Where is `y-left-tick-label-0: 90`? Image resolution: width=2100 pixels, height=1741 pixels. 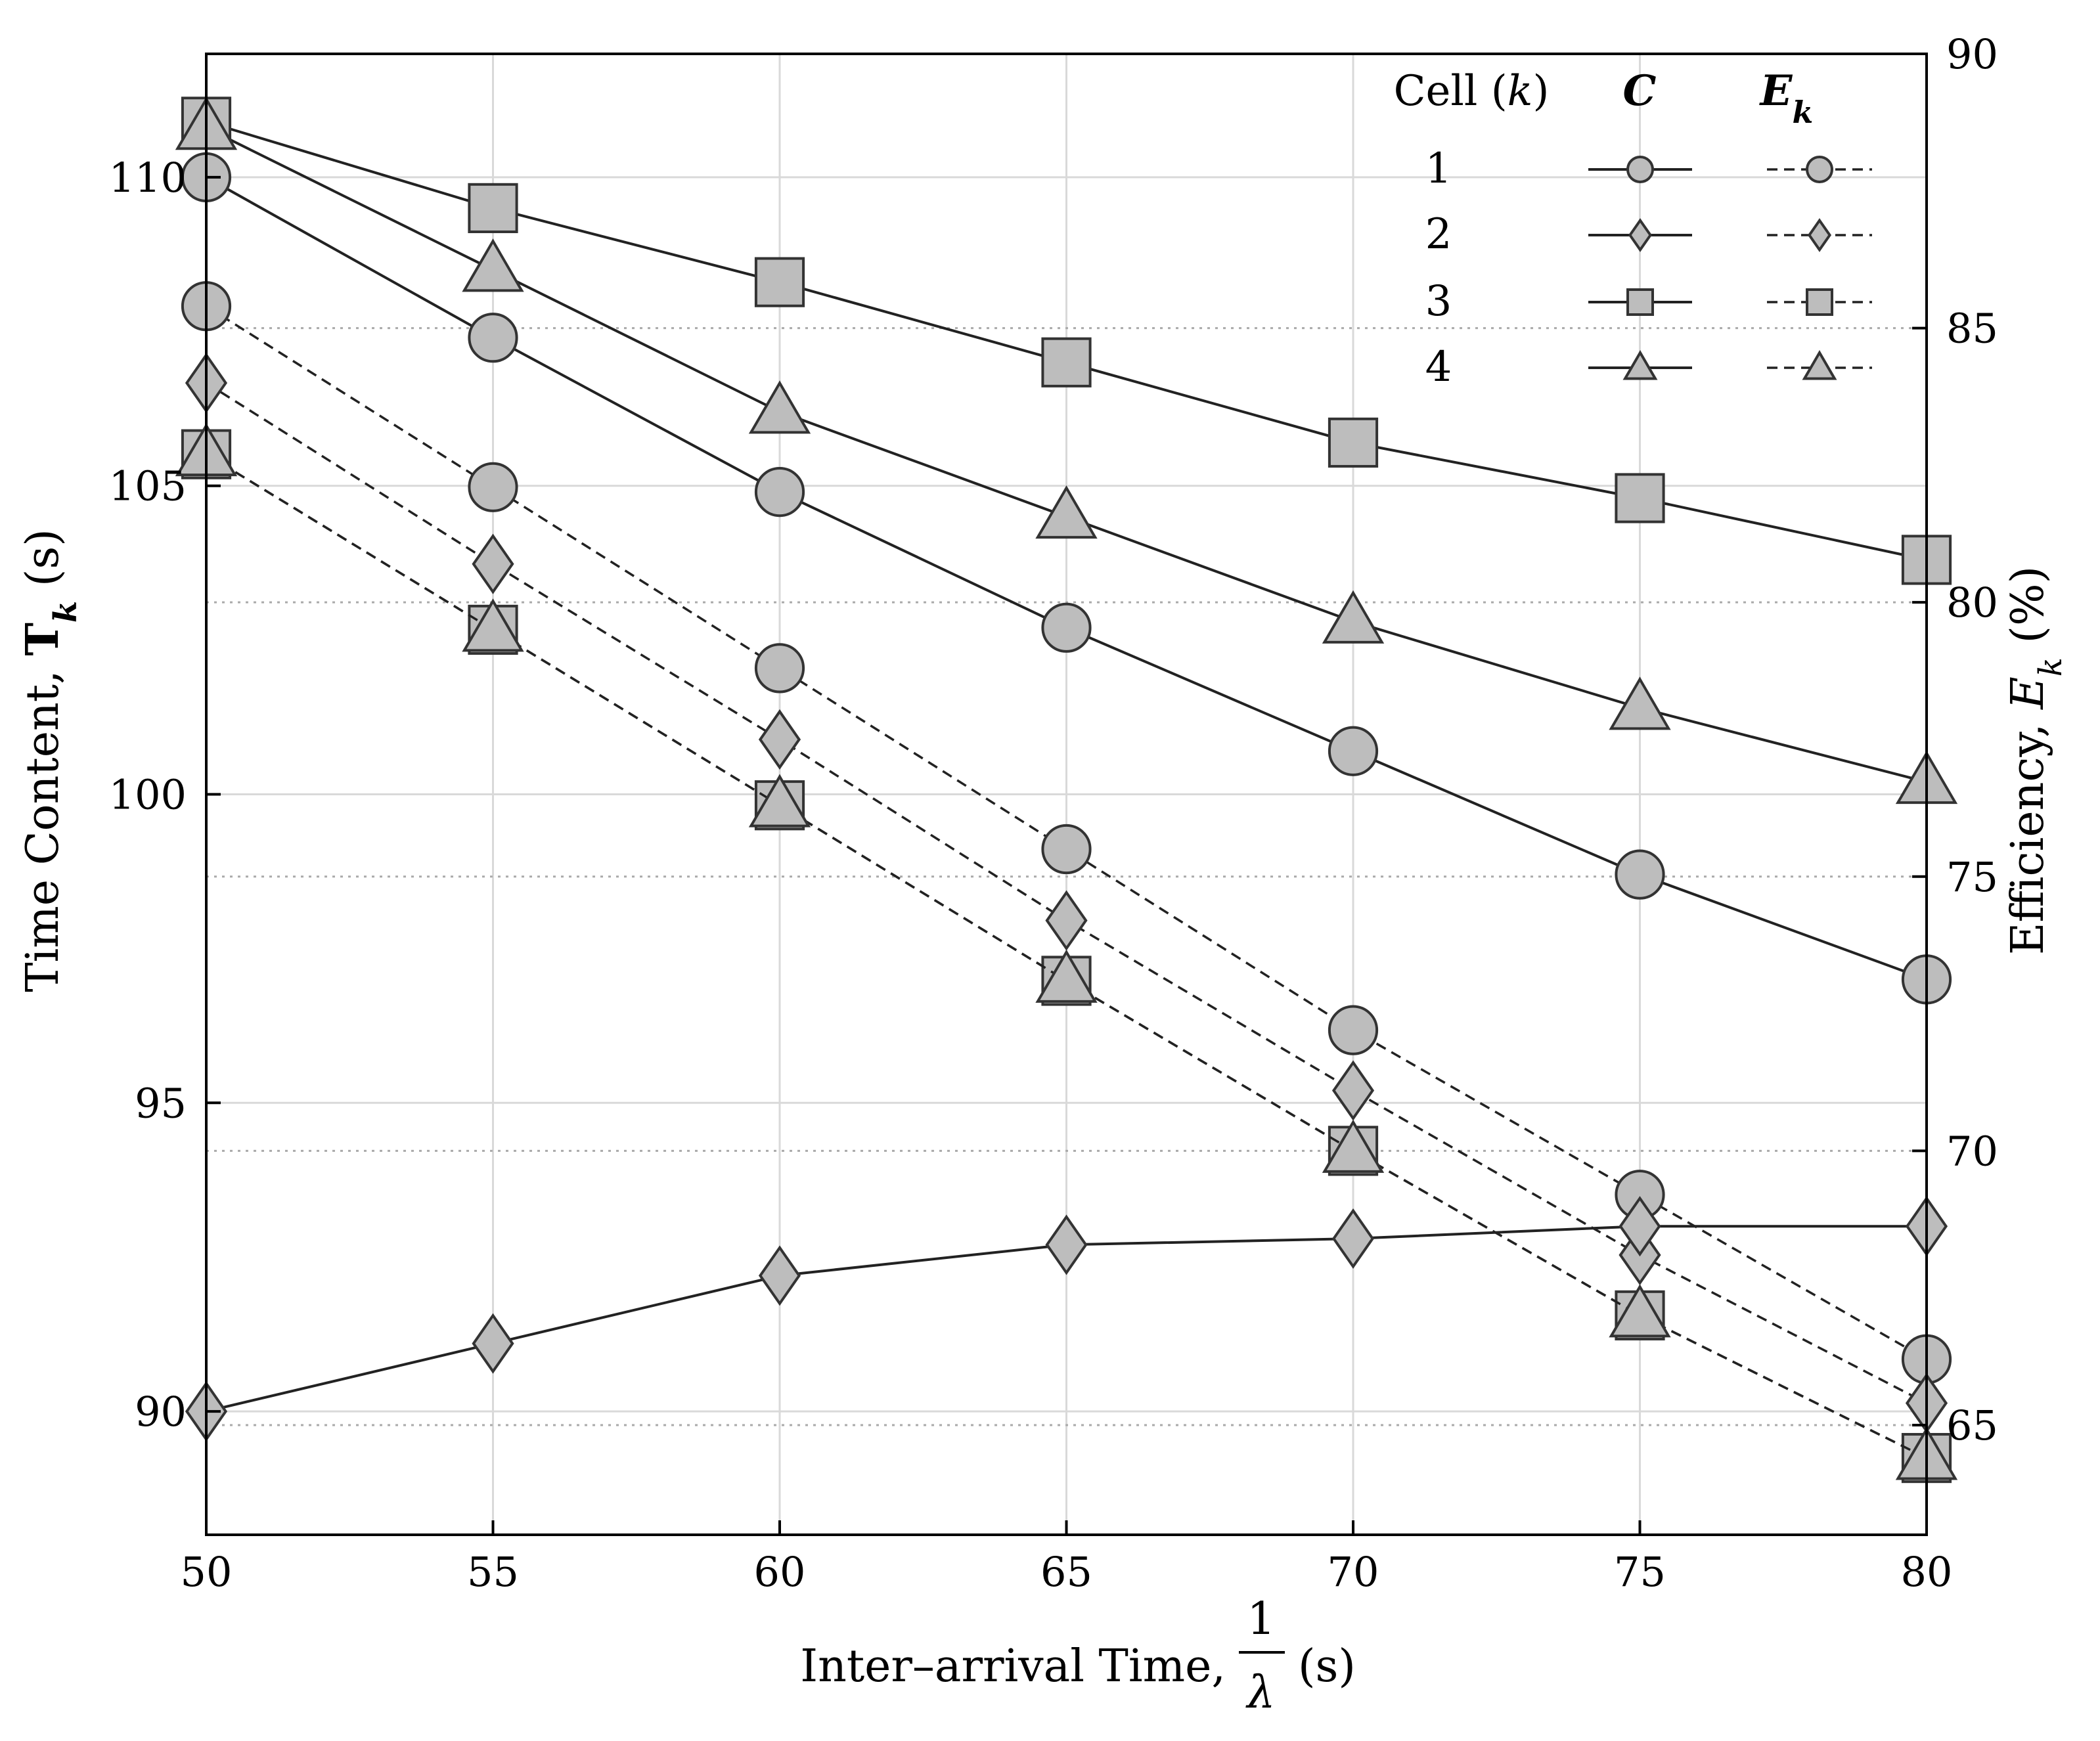
y-left-tick-label-0: 90 is located at coordinates (161, 1412).